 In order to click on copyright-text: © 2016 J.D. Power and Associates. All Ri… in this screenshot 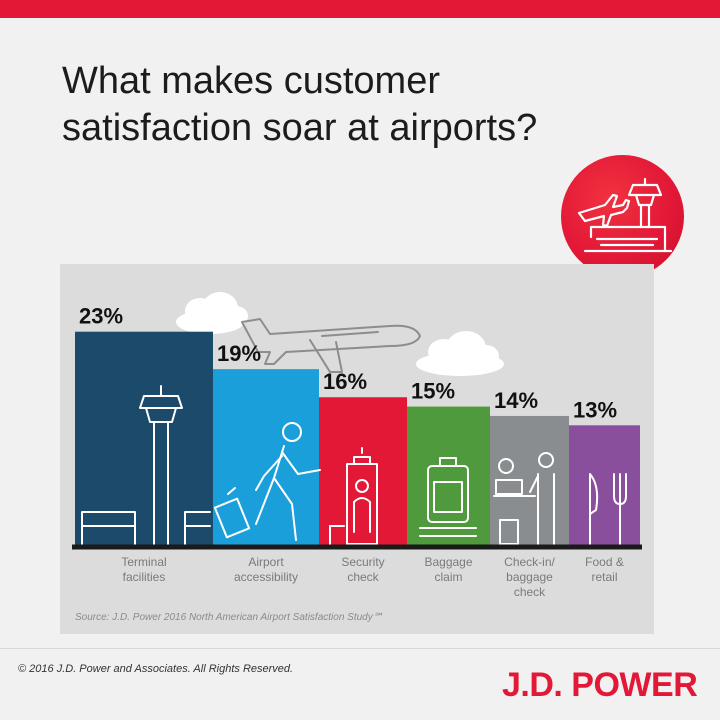, I will do `click(156, 669)`.